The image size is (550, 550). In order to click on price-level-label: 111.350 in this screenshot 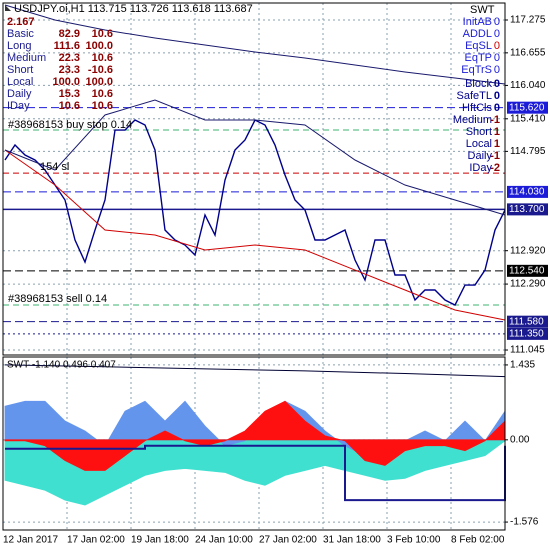, I will do `click(526, 334)`.